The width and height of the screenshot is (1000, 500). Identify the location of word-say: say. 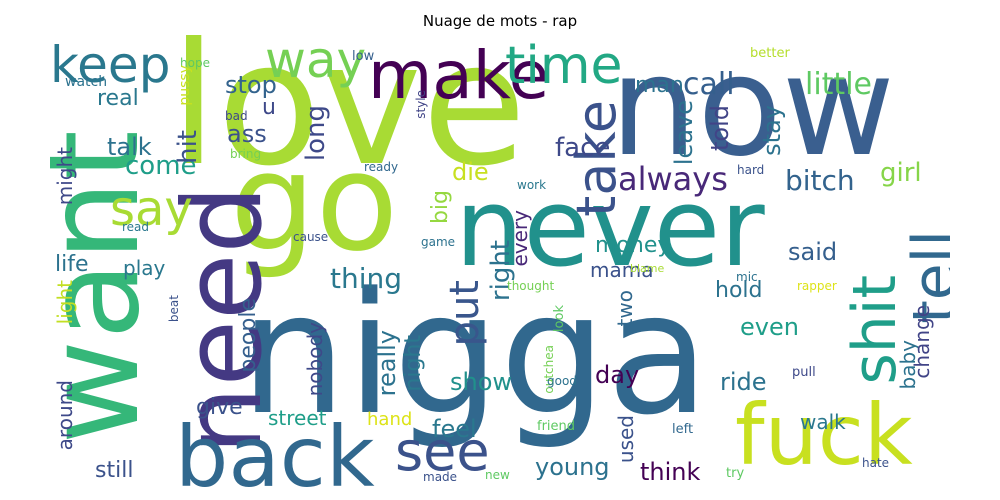
(151, 209).